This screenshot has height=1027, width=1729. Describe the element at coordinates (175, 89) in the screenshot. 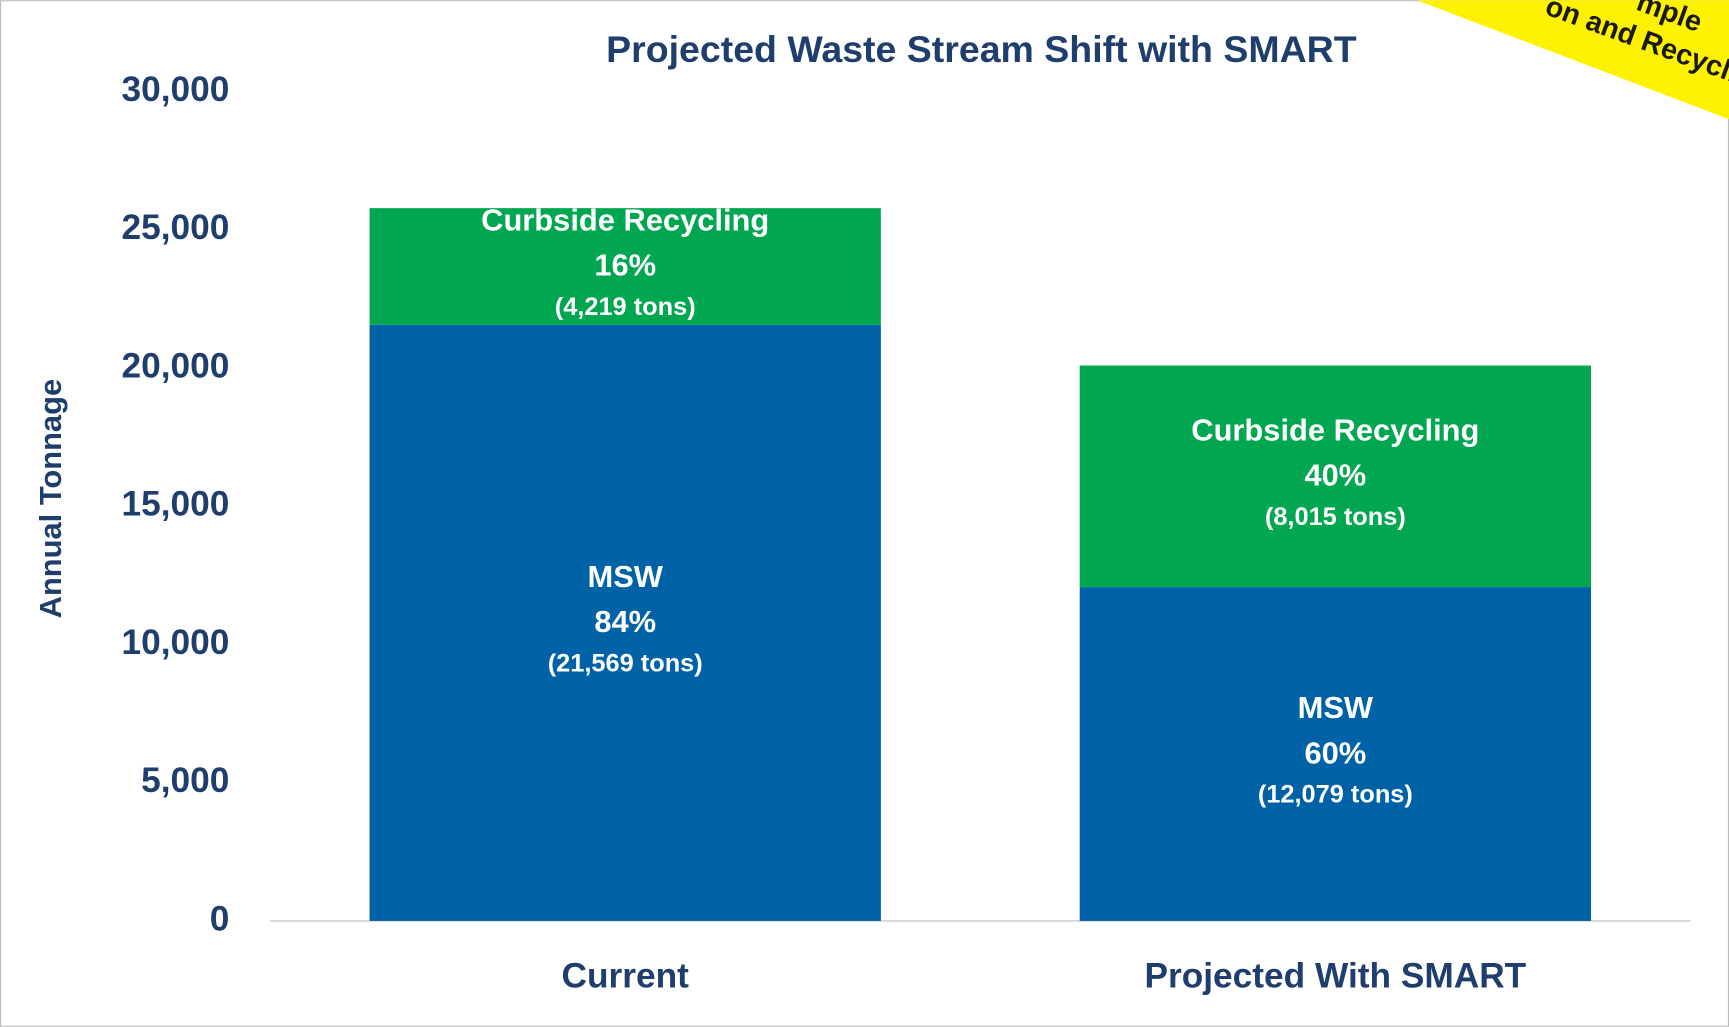

I see `y-tick-label: 30,000` at that location.